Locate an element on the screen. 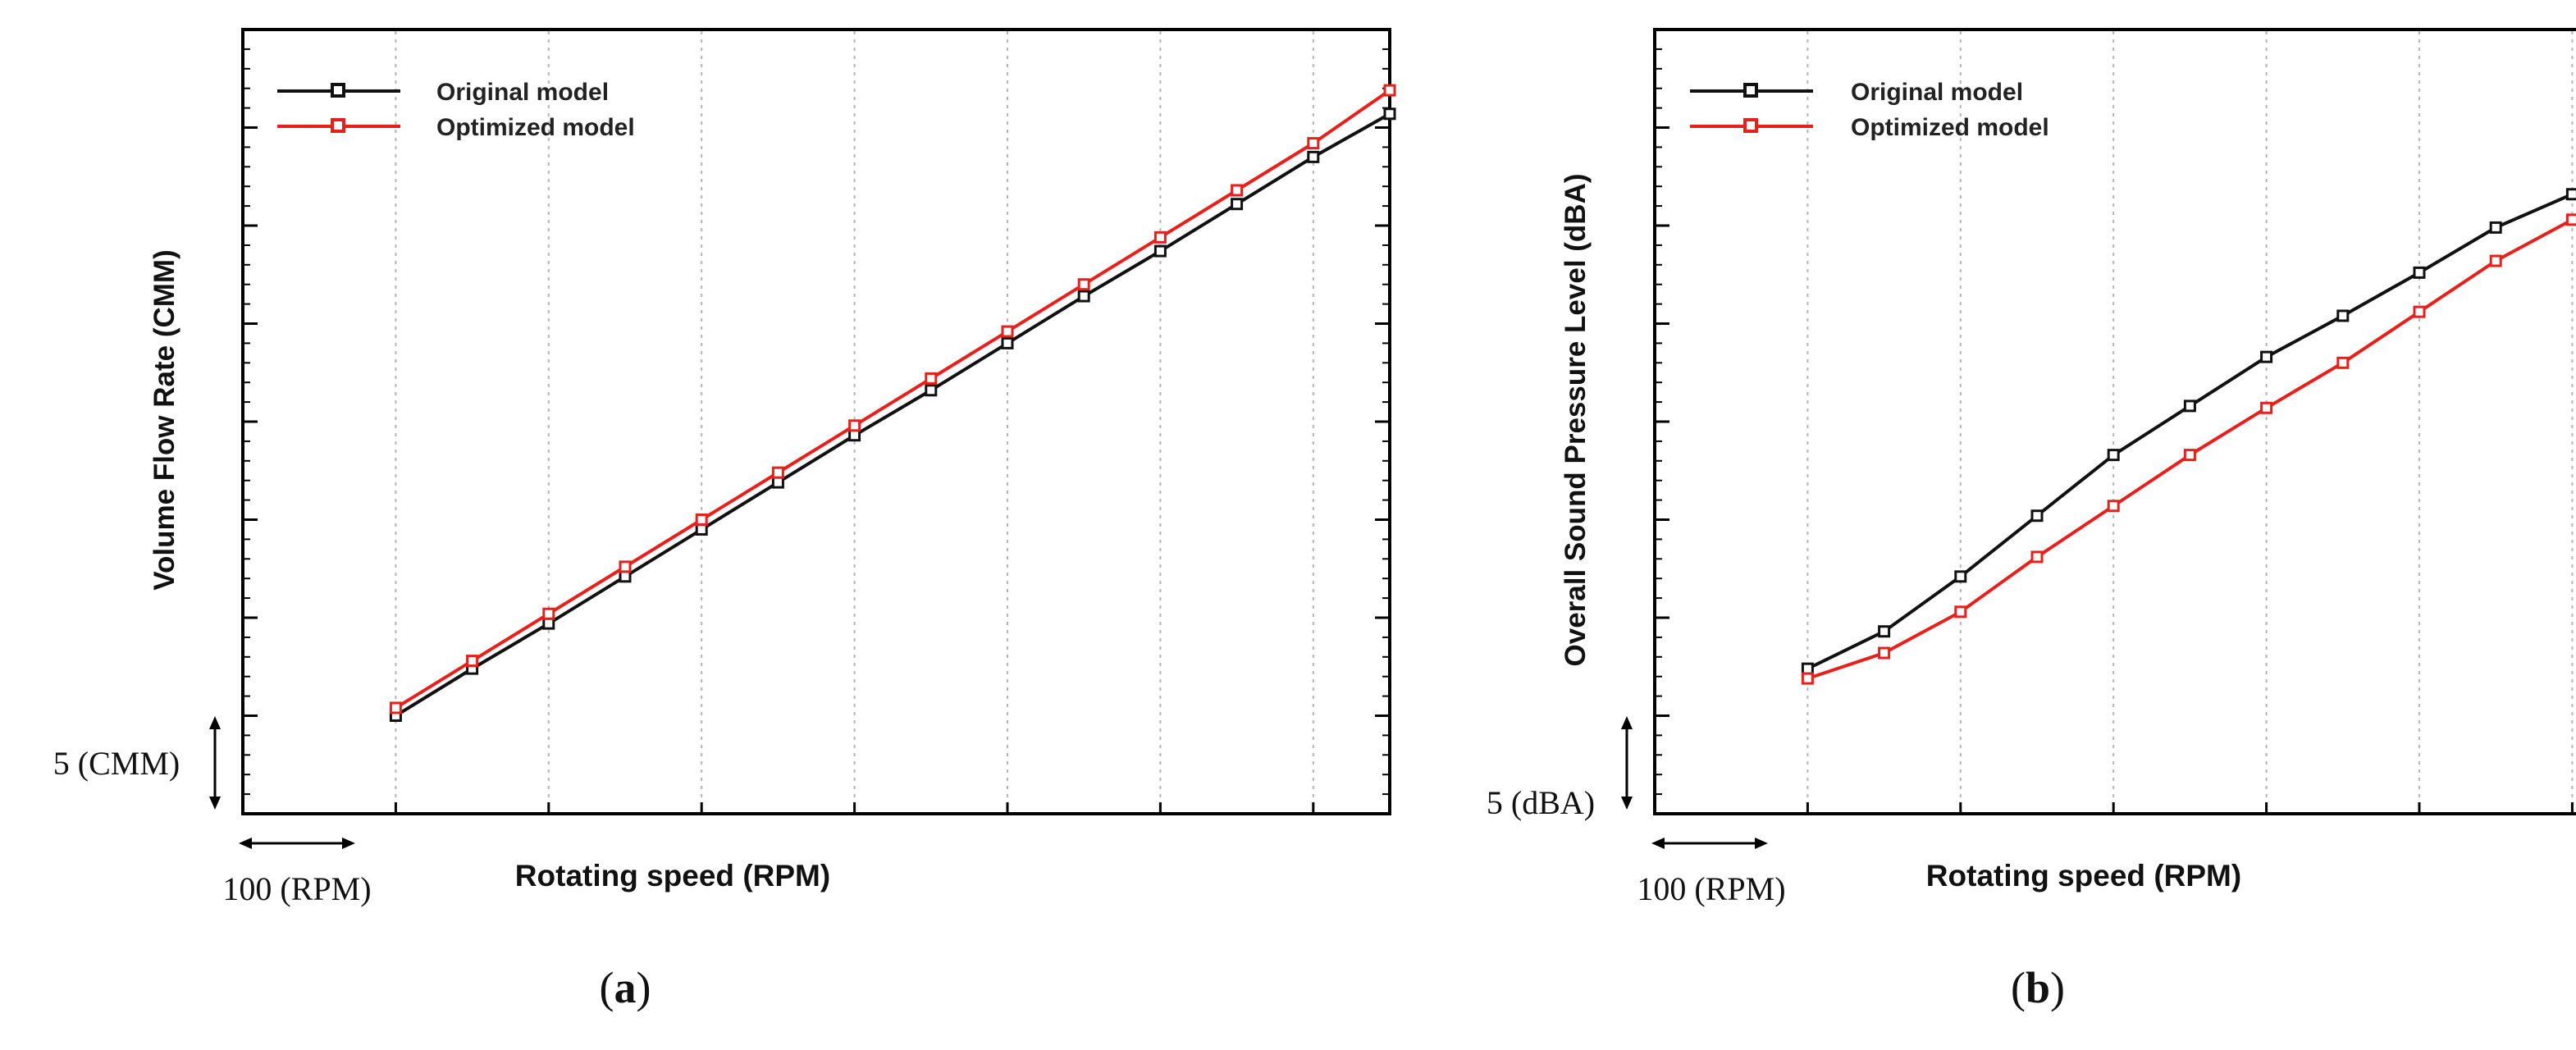  legend-b: Original model Optimized model is located at coordinates (1870, 110).